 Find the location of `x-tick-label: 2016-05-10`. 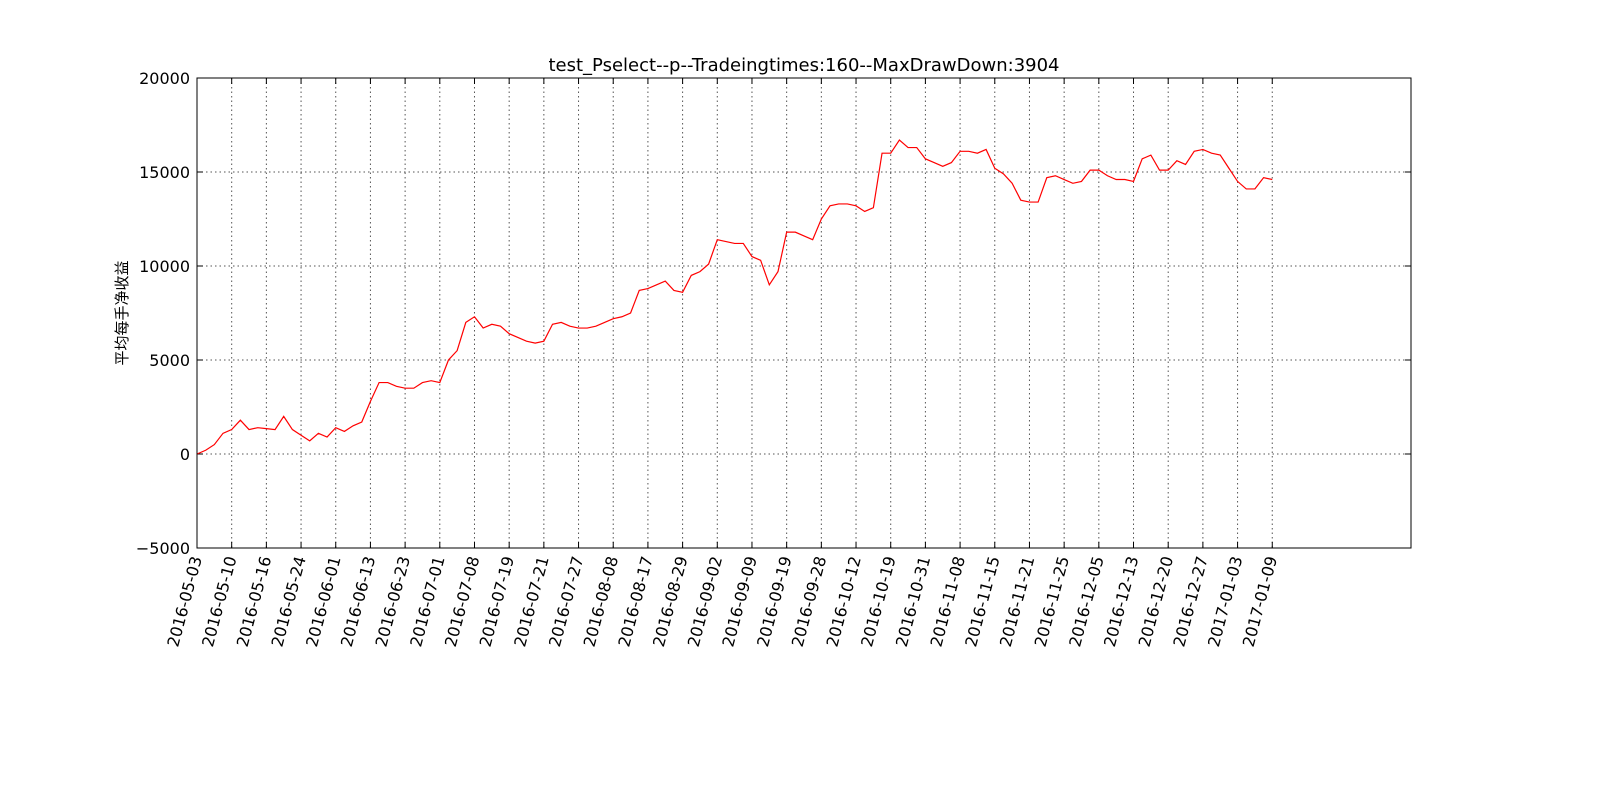

x-tick-label: 2016-05-10 is located at coordinates (219, 601).